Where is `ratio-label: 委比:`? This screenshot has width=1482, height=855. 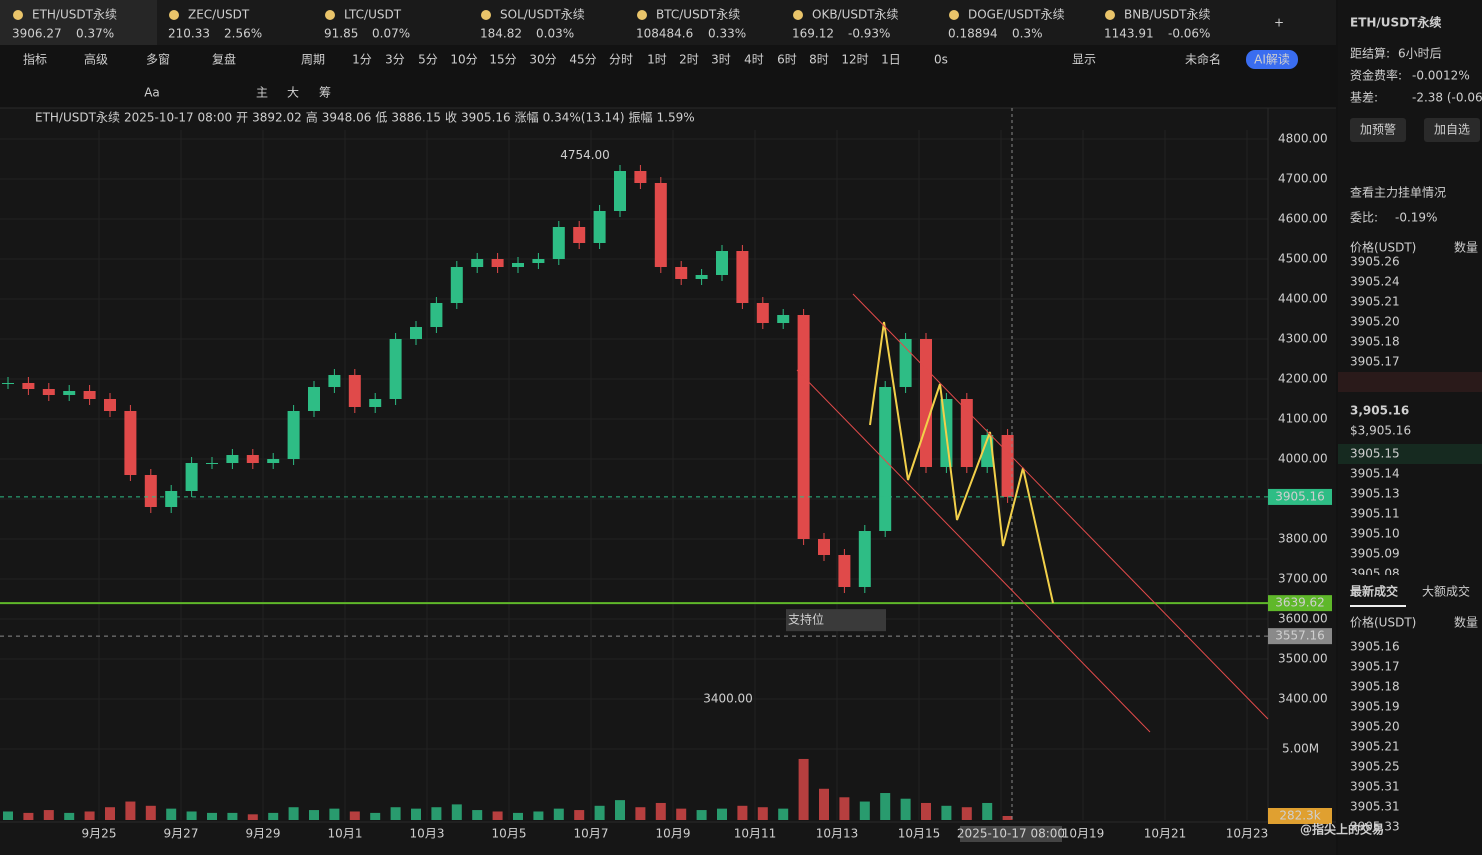
ratio-label: 委比: is located at coordinates (1364, 218).